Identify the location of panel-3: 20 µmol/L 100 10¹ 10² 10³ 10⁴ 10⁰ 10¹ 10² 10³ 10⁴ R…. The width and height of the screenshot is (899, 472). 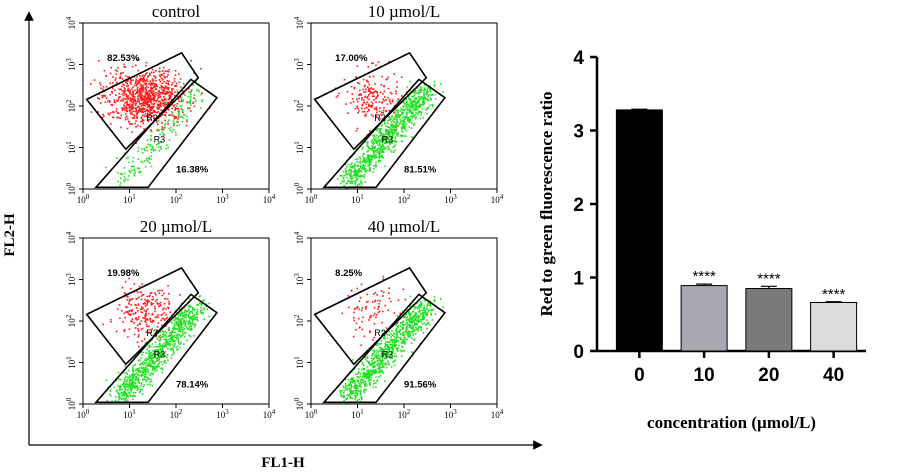
(170, 318).